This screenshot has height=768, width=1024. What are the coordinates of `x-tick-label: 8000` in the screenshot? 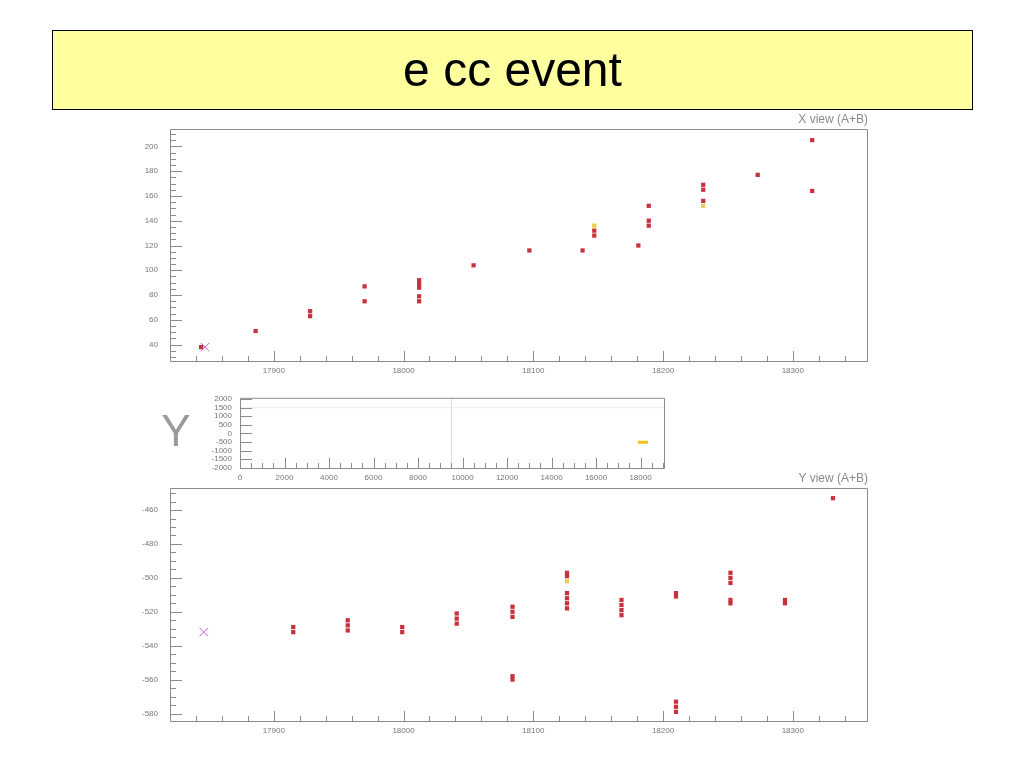 It's located at (418, 477).